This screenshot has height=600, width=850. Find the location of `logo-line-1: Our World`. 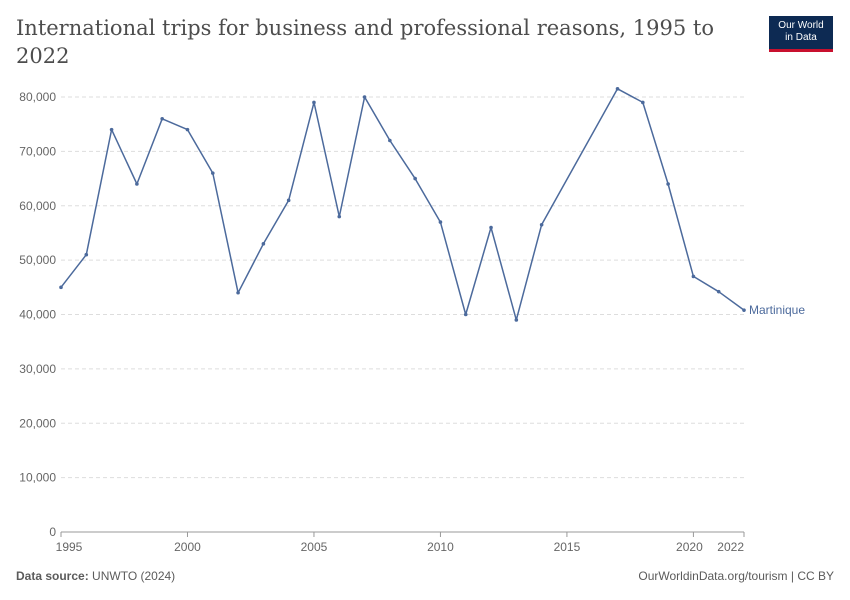

logo-line-1: Our World is located at coordinates (801, 25).